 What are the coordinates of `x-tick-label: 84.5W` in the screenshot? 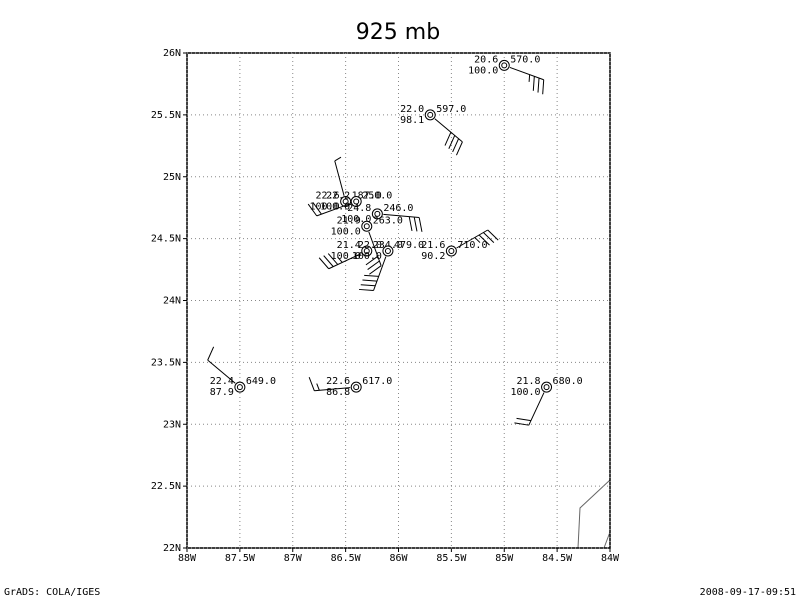 It's located at (557, 558).